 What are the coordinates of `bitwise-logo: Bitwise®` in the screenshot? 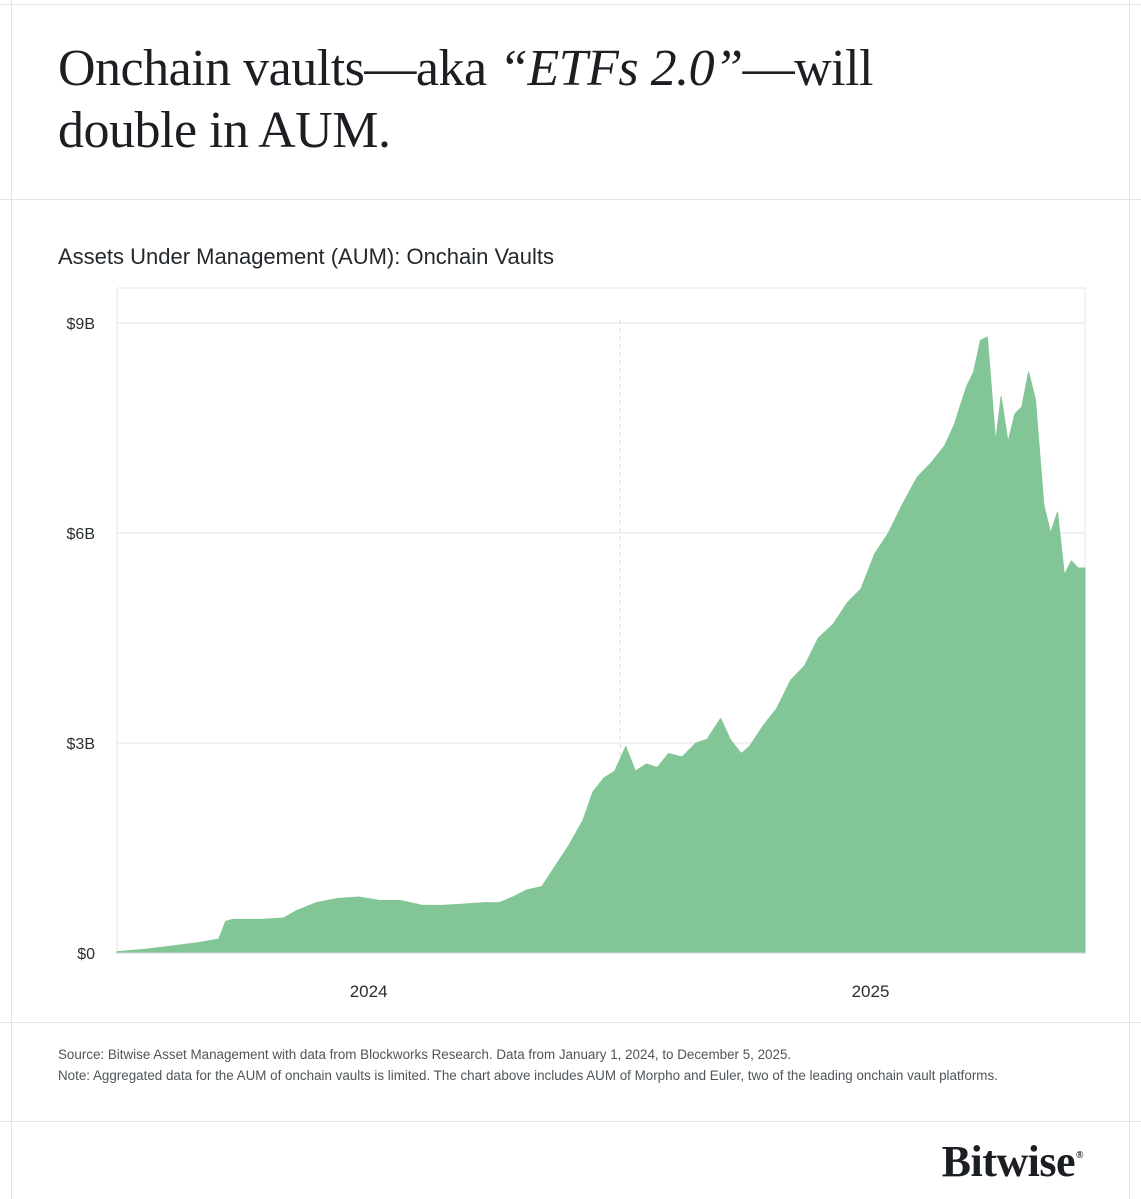 It's located at (1012, 1161).